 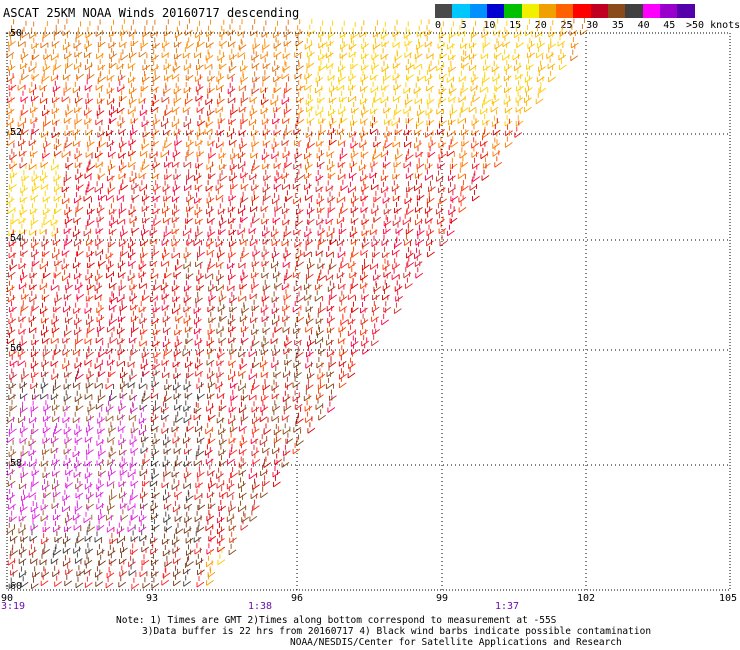 What do you see at coordinates (442, 598) in the screenshot?
I see `lon-label-99: 99` at bounding box center [442, 598].